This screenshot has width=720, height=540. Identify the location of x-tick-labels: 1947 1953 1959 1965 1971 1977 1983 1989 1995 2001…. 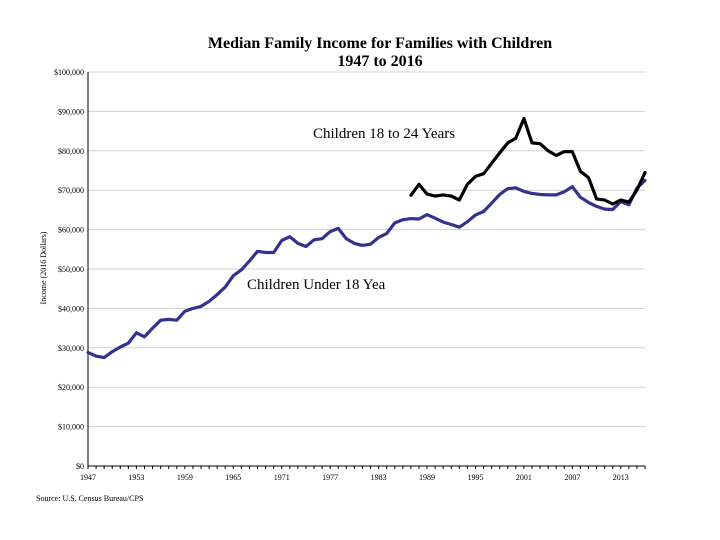
(354, 477).